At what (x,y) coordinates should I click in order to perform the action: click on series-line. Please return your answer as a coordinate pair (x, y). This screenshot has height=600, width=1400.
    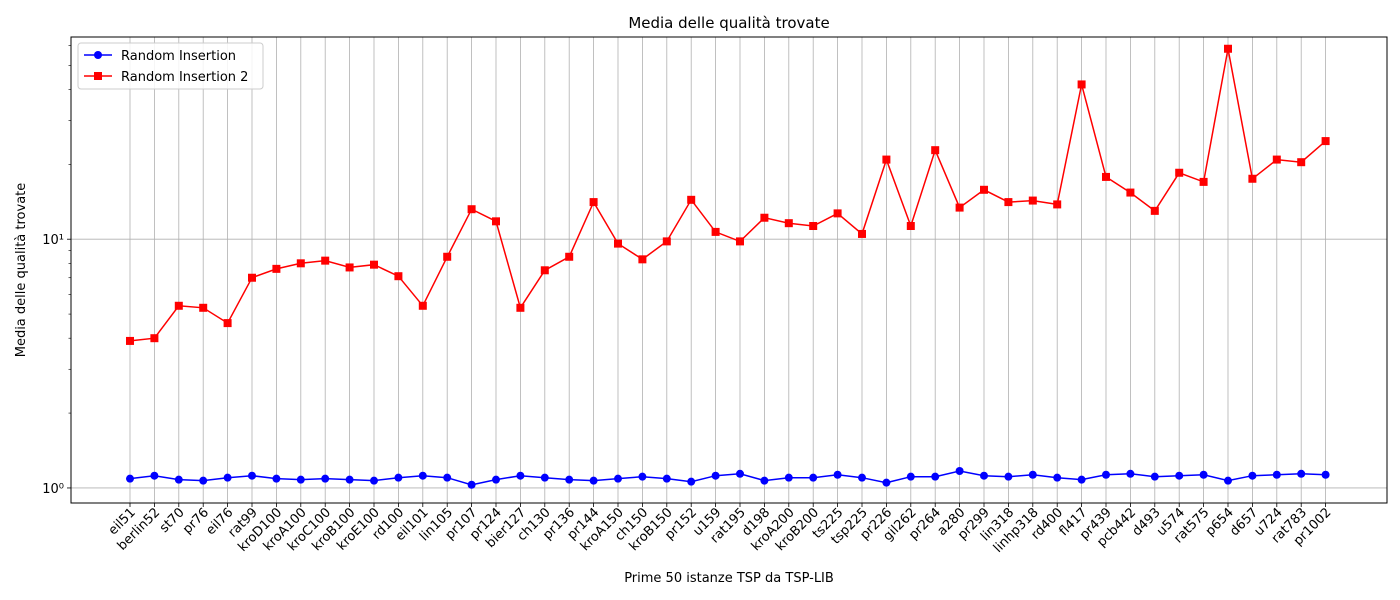
    Looking at the image, I should click on (727, 478).